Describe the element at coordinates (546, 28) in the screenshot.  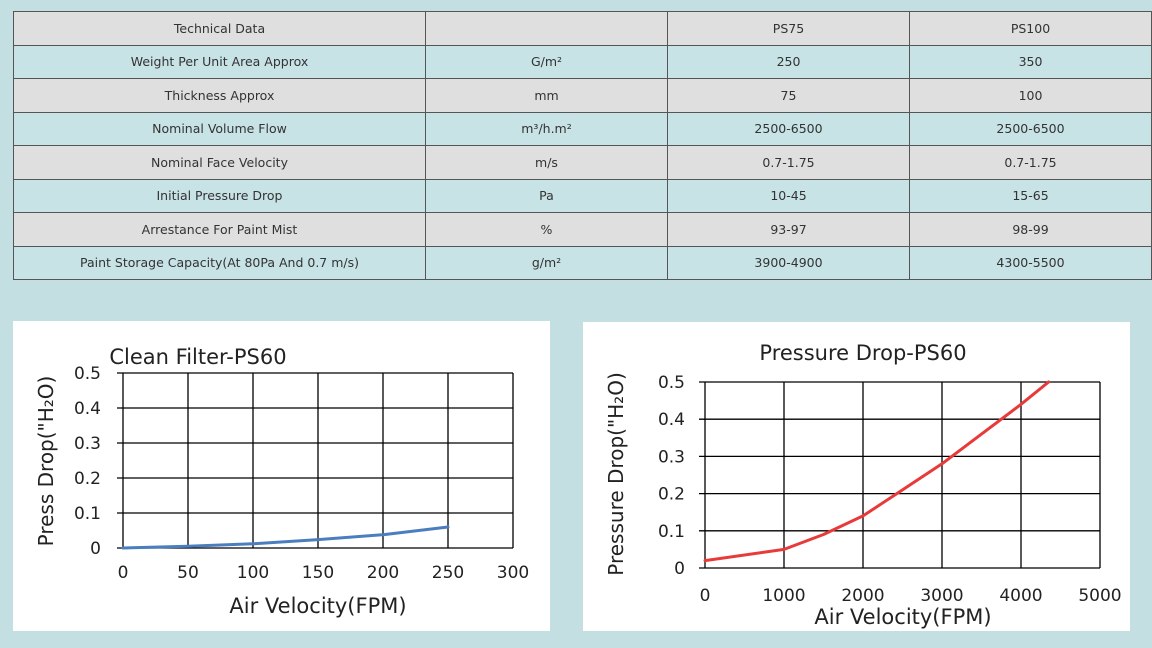
I see `header-unit` at that location.